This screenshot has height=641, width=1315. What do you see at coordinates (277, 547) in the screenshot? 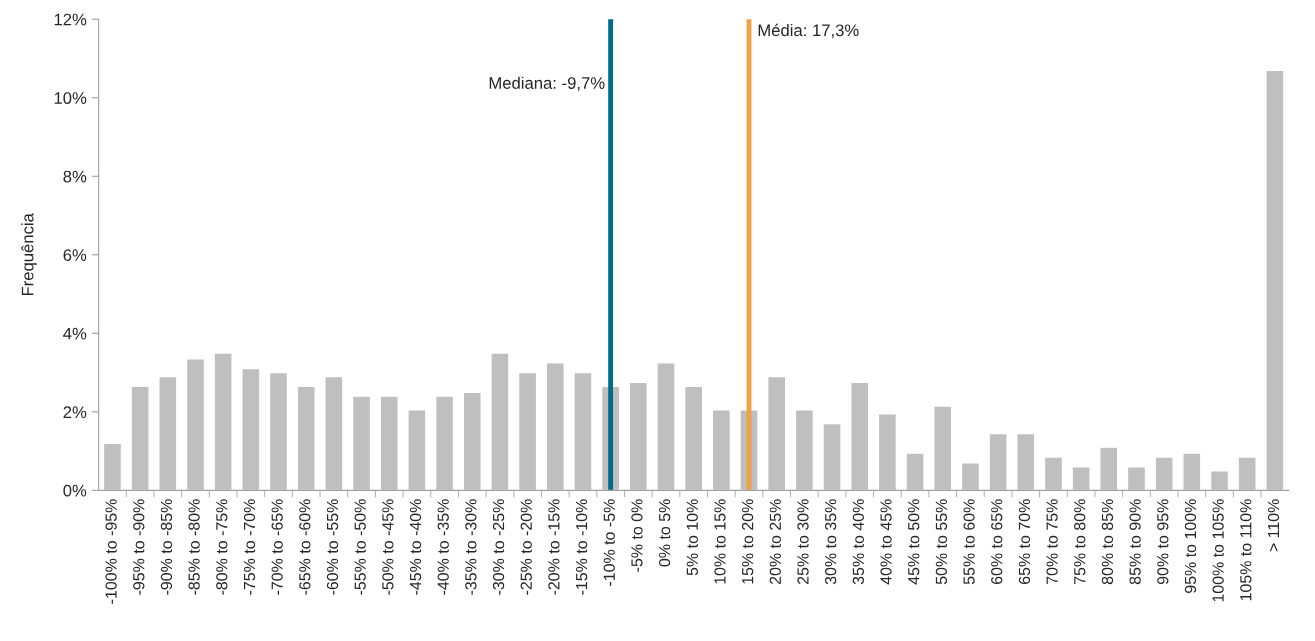
I see `x-tick-label: -70% to -65%` at bounding box center [277, 547].